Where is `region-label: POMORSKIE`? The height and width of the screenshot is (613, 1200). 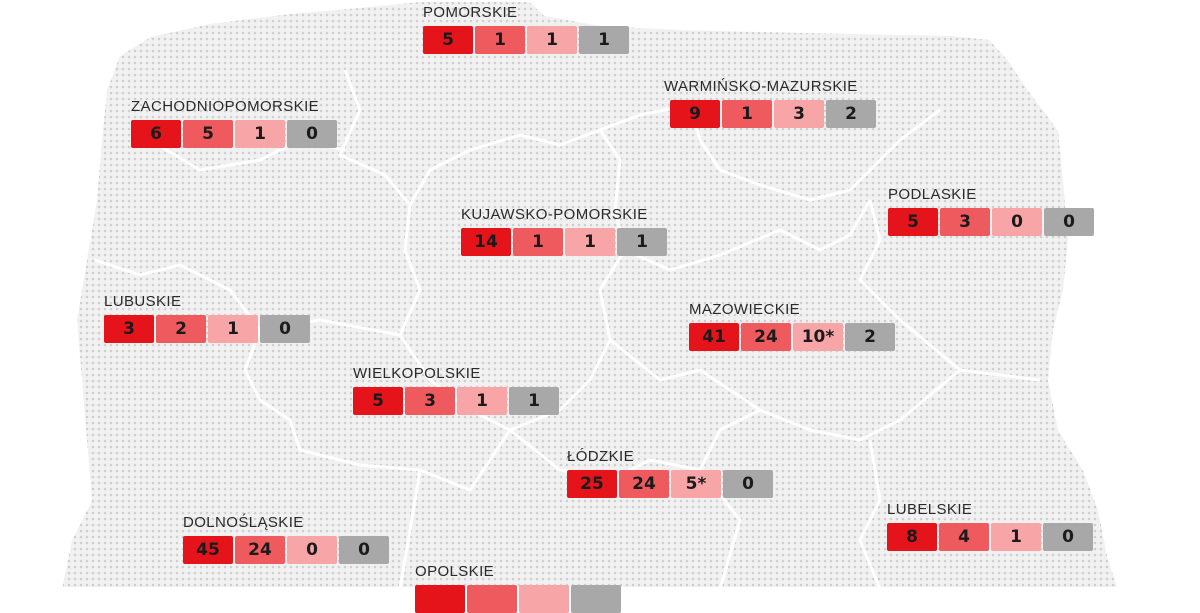
region-label: POMORSKIE is located at coordinates (470, 12).